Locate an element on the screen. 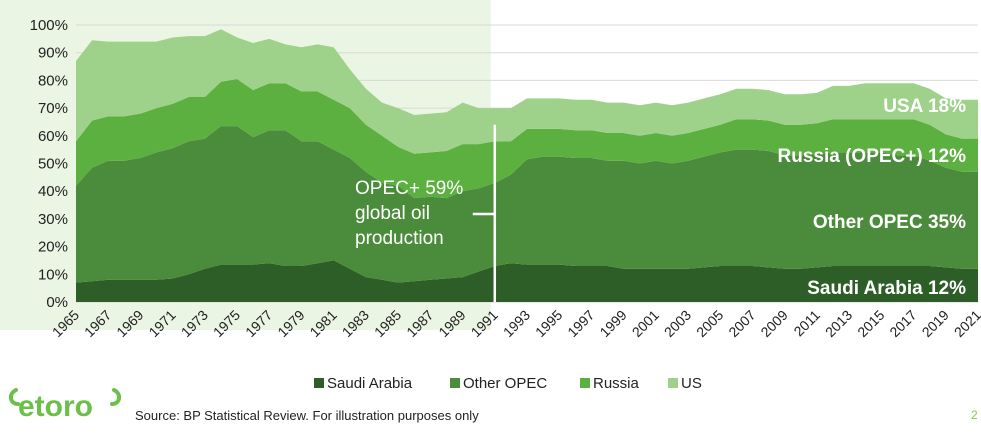  y-tick-label: 70% is located at coordinates (53, 108).